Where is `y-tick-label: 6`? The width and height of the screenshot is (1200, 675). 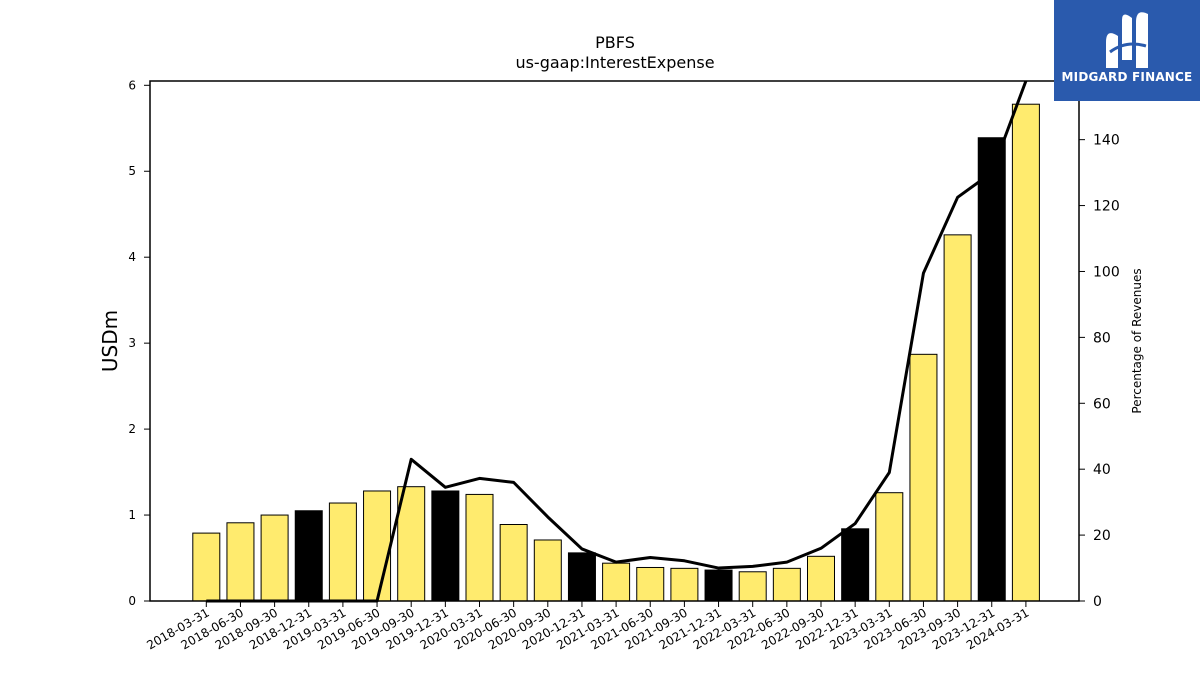 y-tick-label: 6 is located at coordinates (132, 85).